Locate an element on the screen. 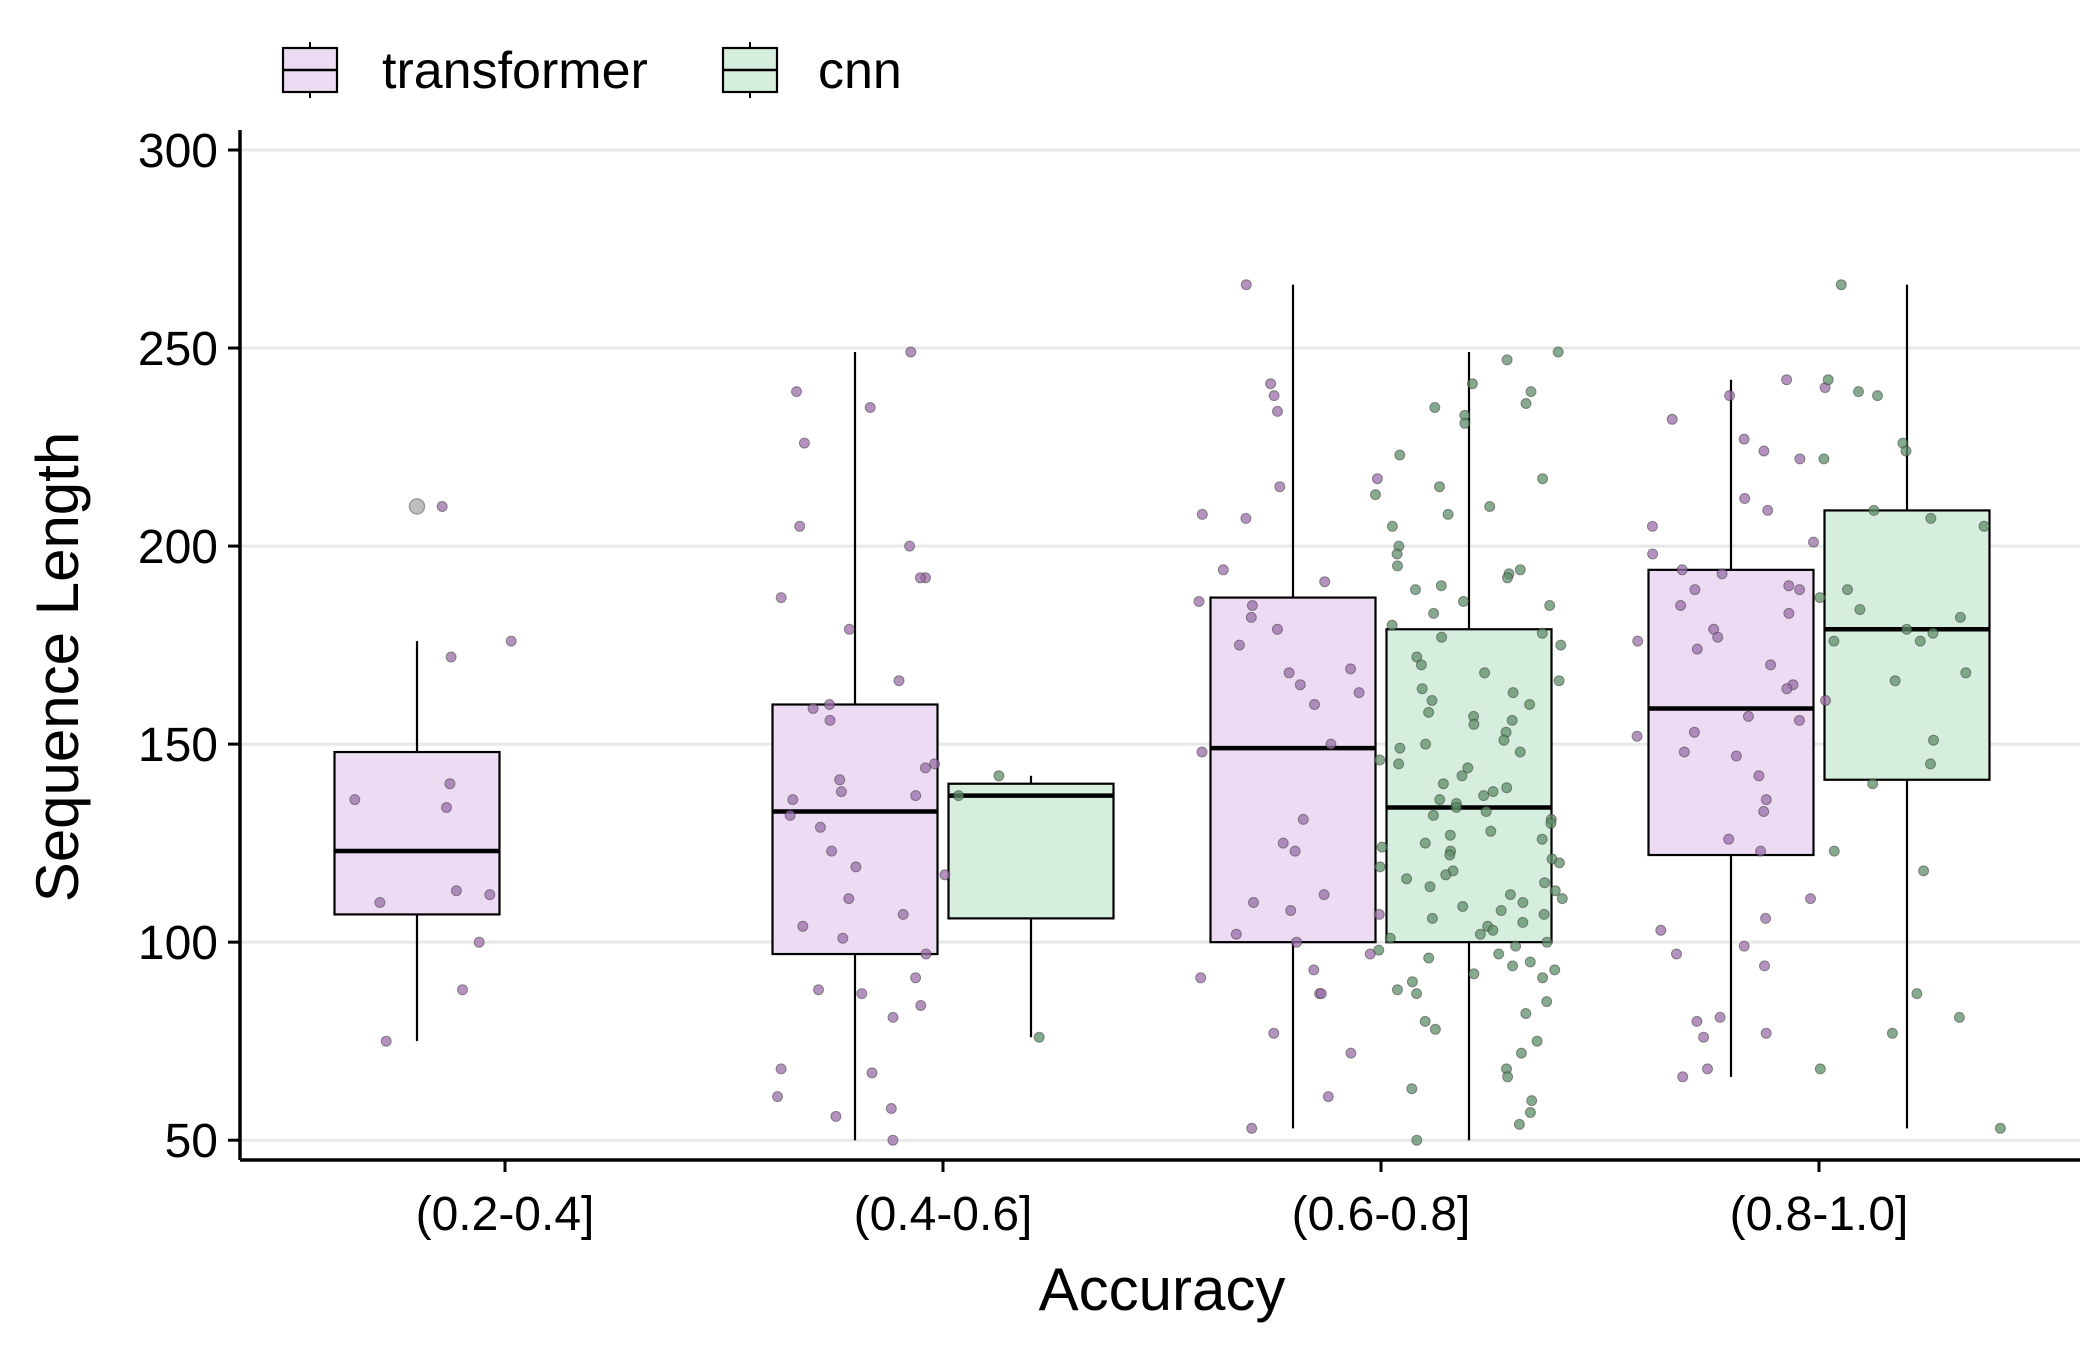 This screenshot has width=2100, height=1350. y-tick-label: 150 is located at coordinates (178, 745).